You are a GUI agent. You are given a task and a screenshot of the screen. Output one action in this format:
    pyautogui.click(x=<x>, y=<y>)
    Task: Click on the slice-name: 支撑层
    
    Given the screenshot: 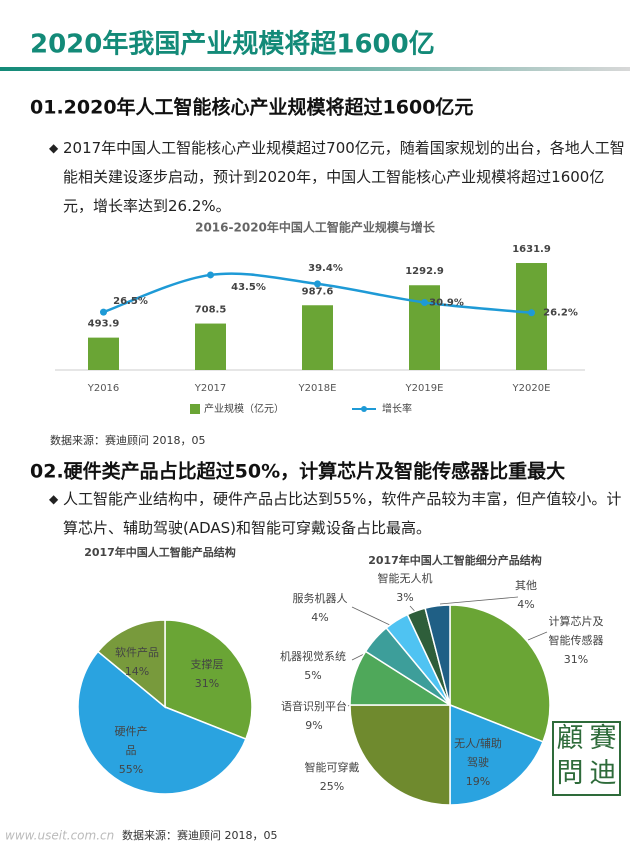 What is the action you would take?
    pyautogui.click(x=207, y=664)
    